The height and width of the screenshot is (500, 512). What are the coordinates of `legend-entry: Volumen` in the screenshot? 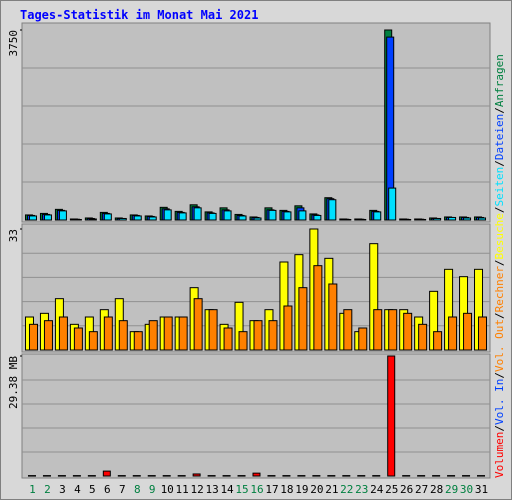 It's located at (499, 455).